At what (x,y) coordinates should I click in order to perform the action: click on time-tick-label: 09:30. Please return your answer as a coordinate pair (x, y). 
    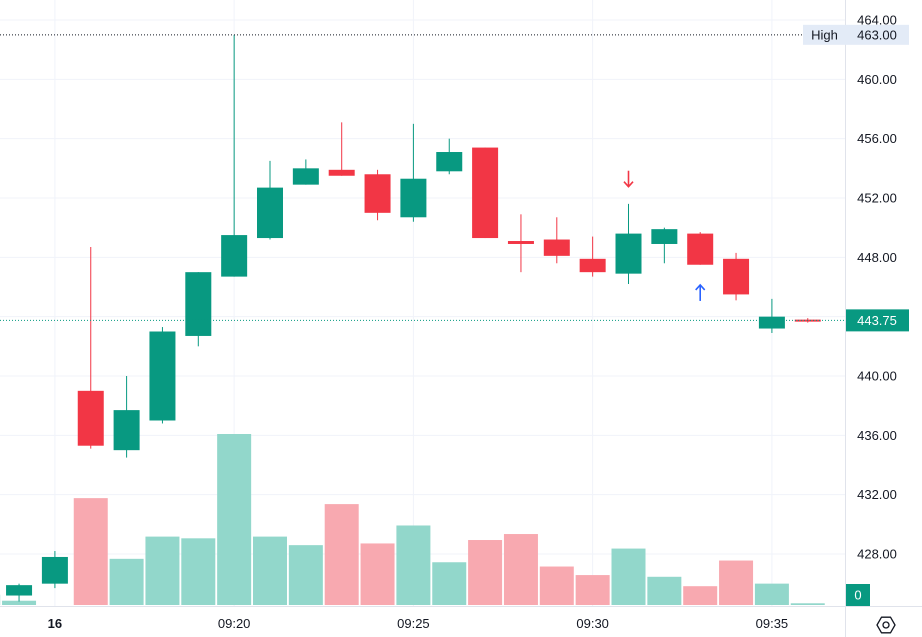
    Looking at the image, I should click on (592, 623).